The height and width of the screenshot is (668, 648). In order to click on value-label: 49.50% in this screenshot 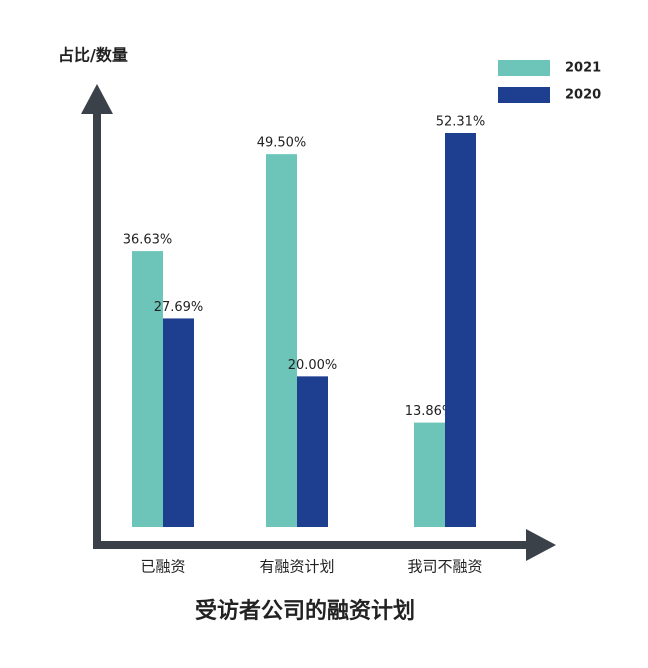, I will do `click(282, 143)`.